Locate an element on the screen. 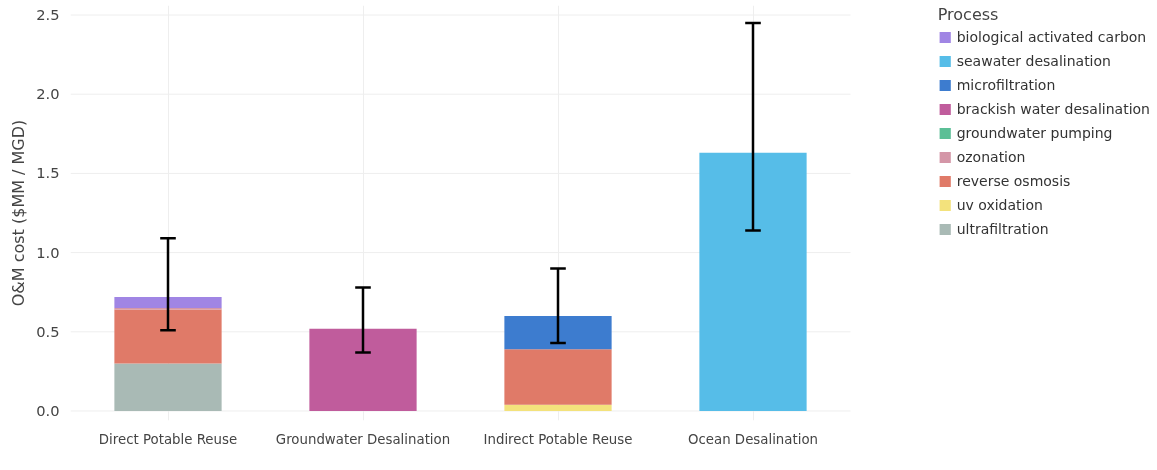 Image resolution: width=1157 pixels, height=470 pixels. y-axis-title: O&M cost ($MM / MGD) is located at coordinates (19, 213).